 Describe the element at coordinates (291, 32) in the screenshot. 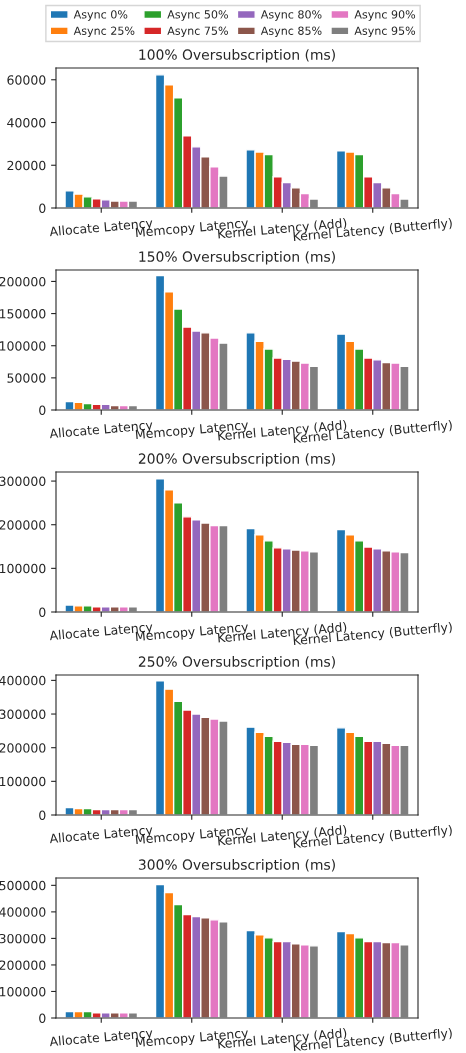

I see `legend-label: Async 85%` at that location.